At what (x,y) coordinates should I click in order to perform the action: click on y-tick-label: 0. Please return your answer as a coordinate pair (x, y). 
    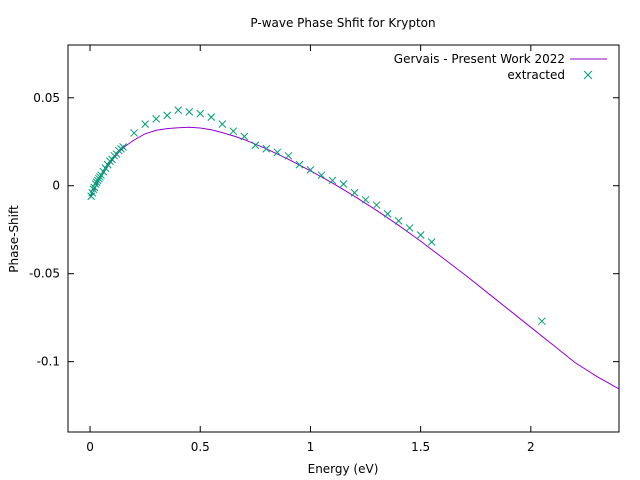
    Looking at the image, I should click on (56, 186).